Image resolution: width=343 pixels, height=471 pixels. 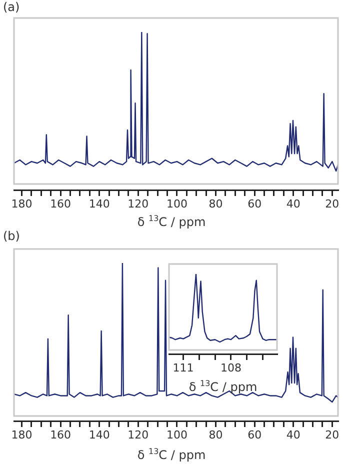 I want to click on chart-title: (a), so click(x=11, y=7).